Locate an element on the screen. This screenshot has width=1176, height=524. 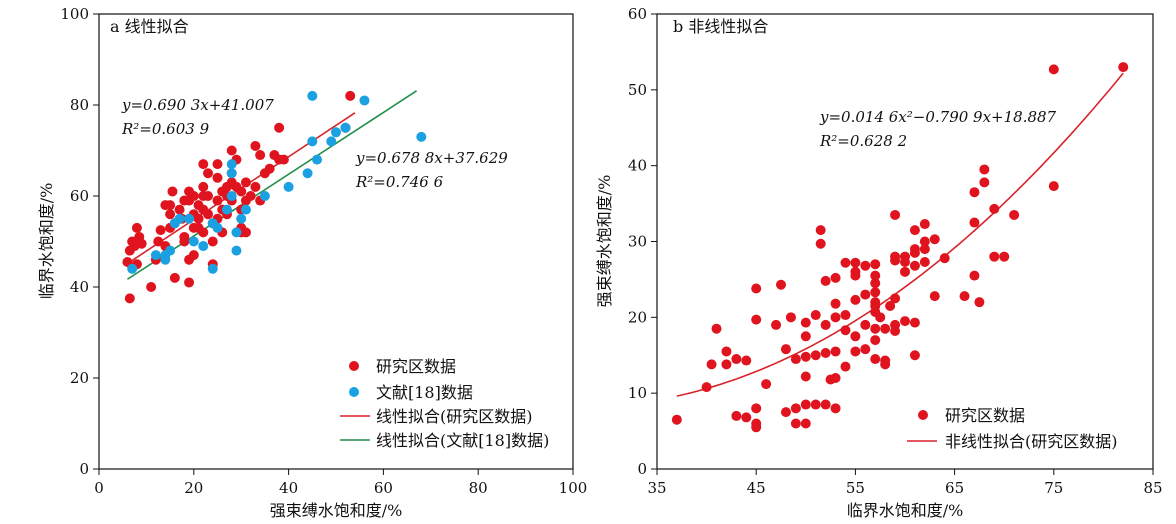
legend-marker-literature is located at coordinates (354, 392).